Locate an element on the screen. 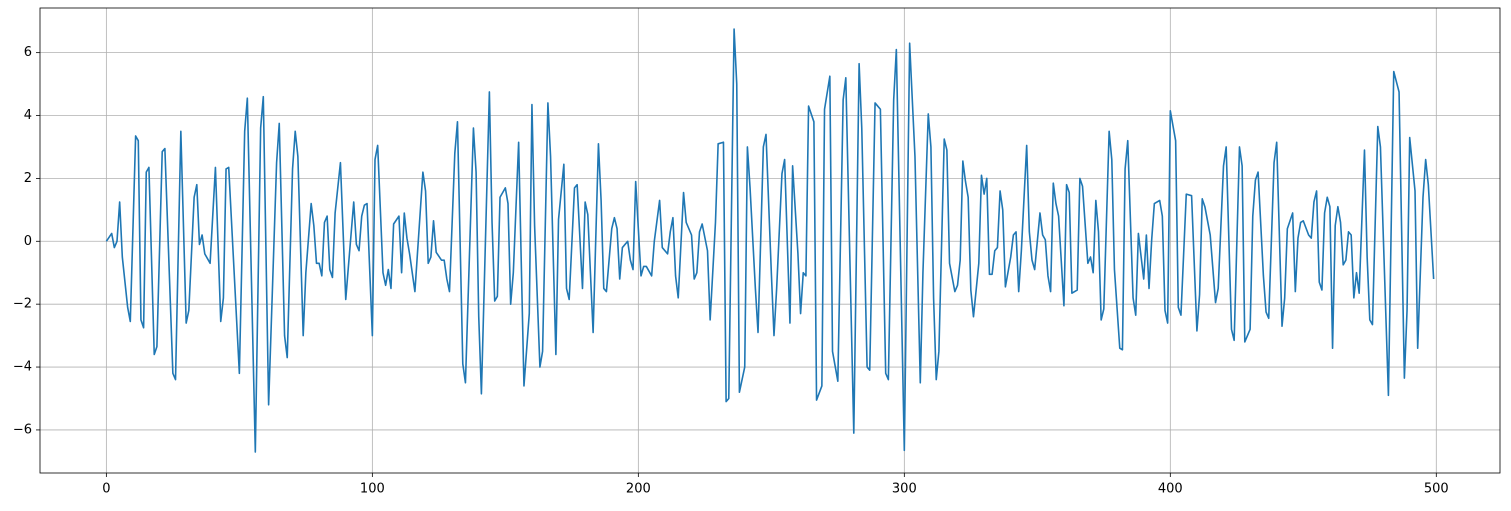 This screenshot has width=1511, height=511. y-tick-label: −2 is located at coordinates (22, 304).